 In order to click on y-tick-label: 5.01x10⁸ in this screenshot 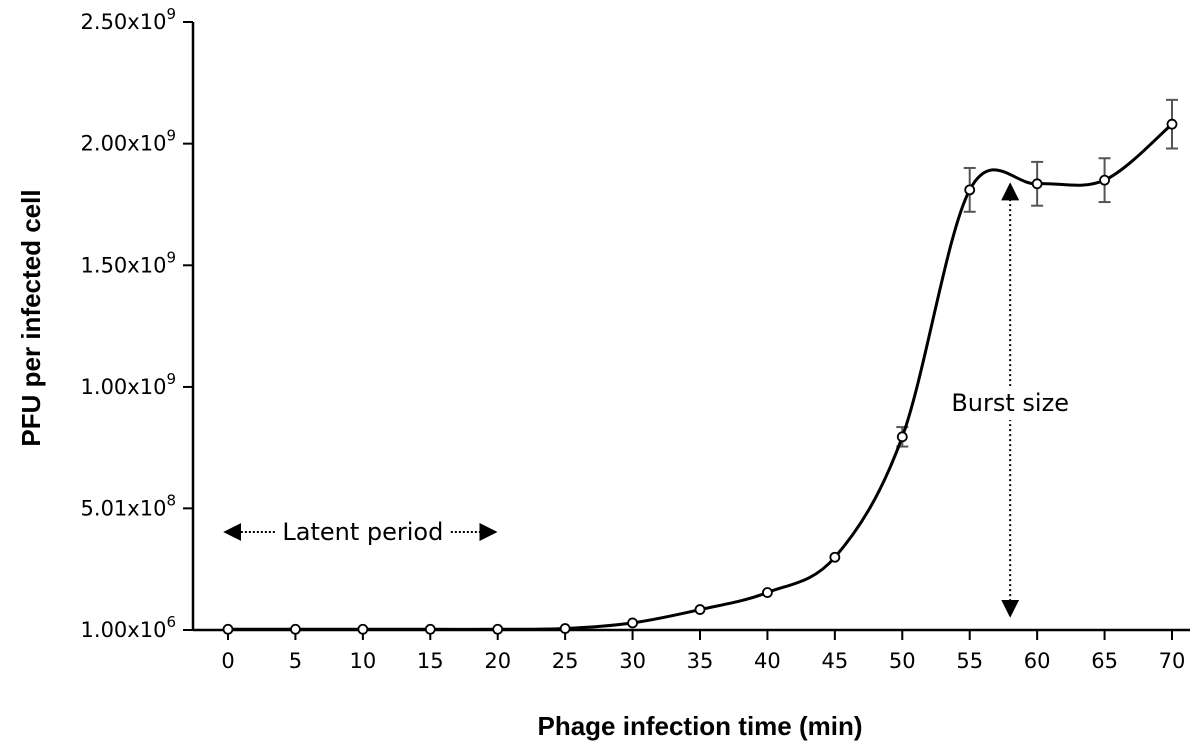, I will do `click(128, 505)`.